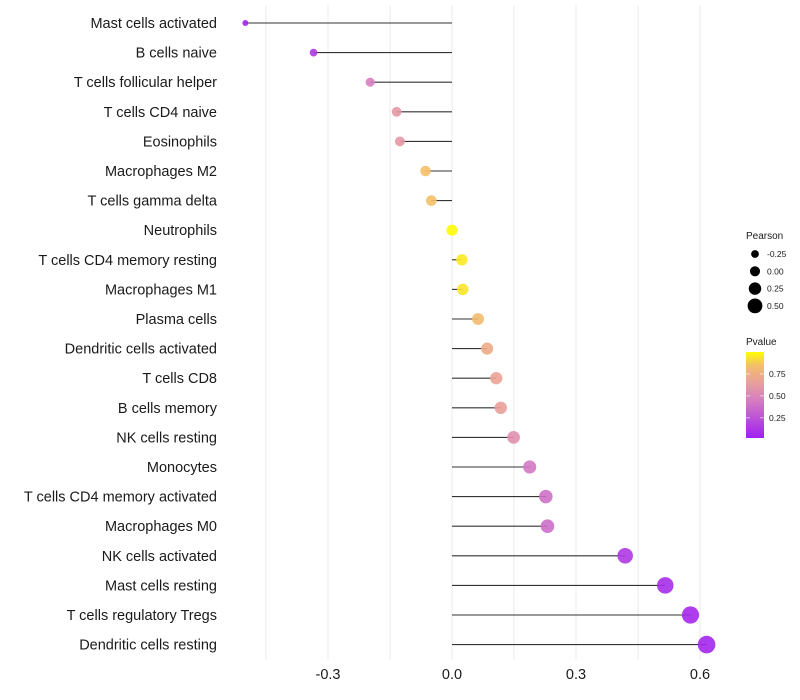  Describe the element at coordinates (180, 231) in the screenshot. I see `y-axis-label: Neutrophils` at that location.